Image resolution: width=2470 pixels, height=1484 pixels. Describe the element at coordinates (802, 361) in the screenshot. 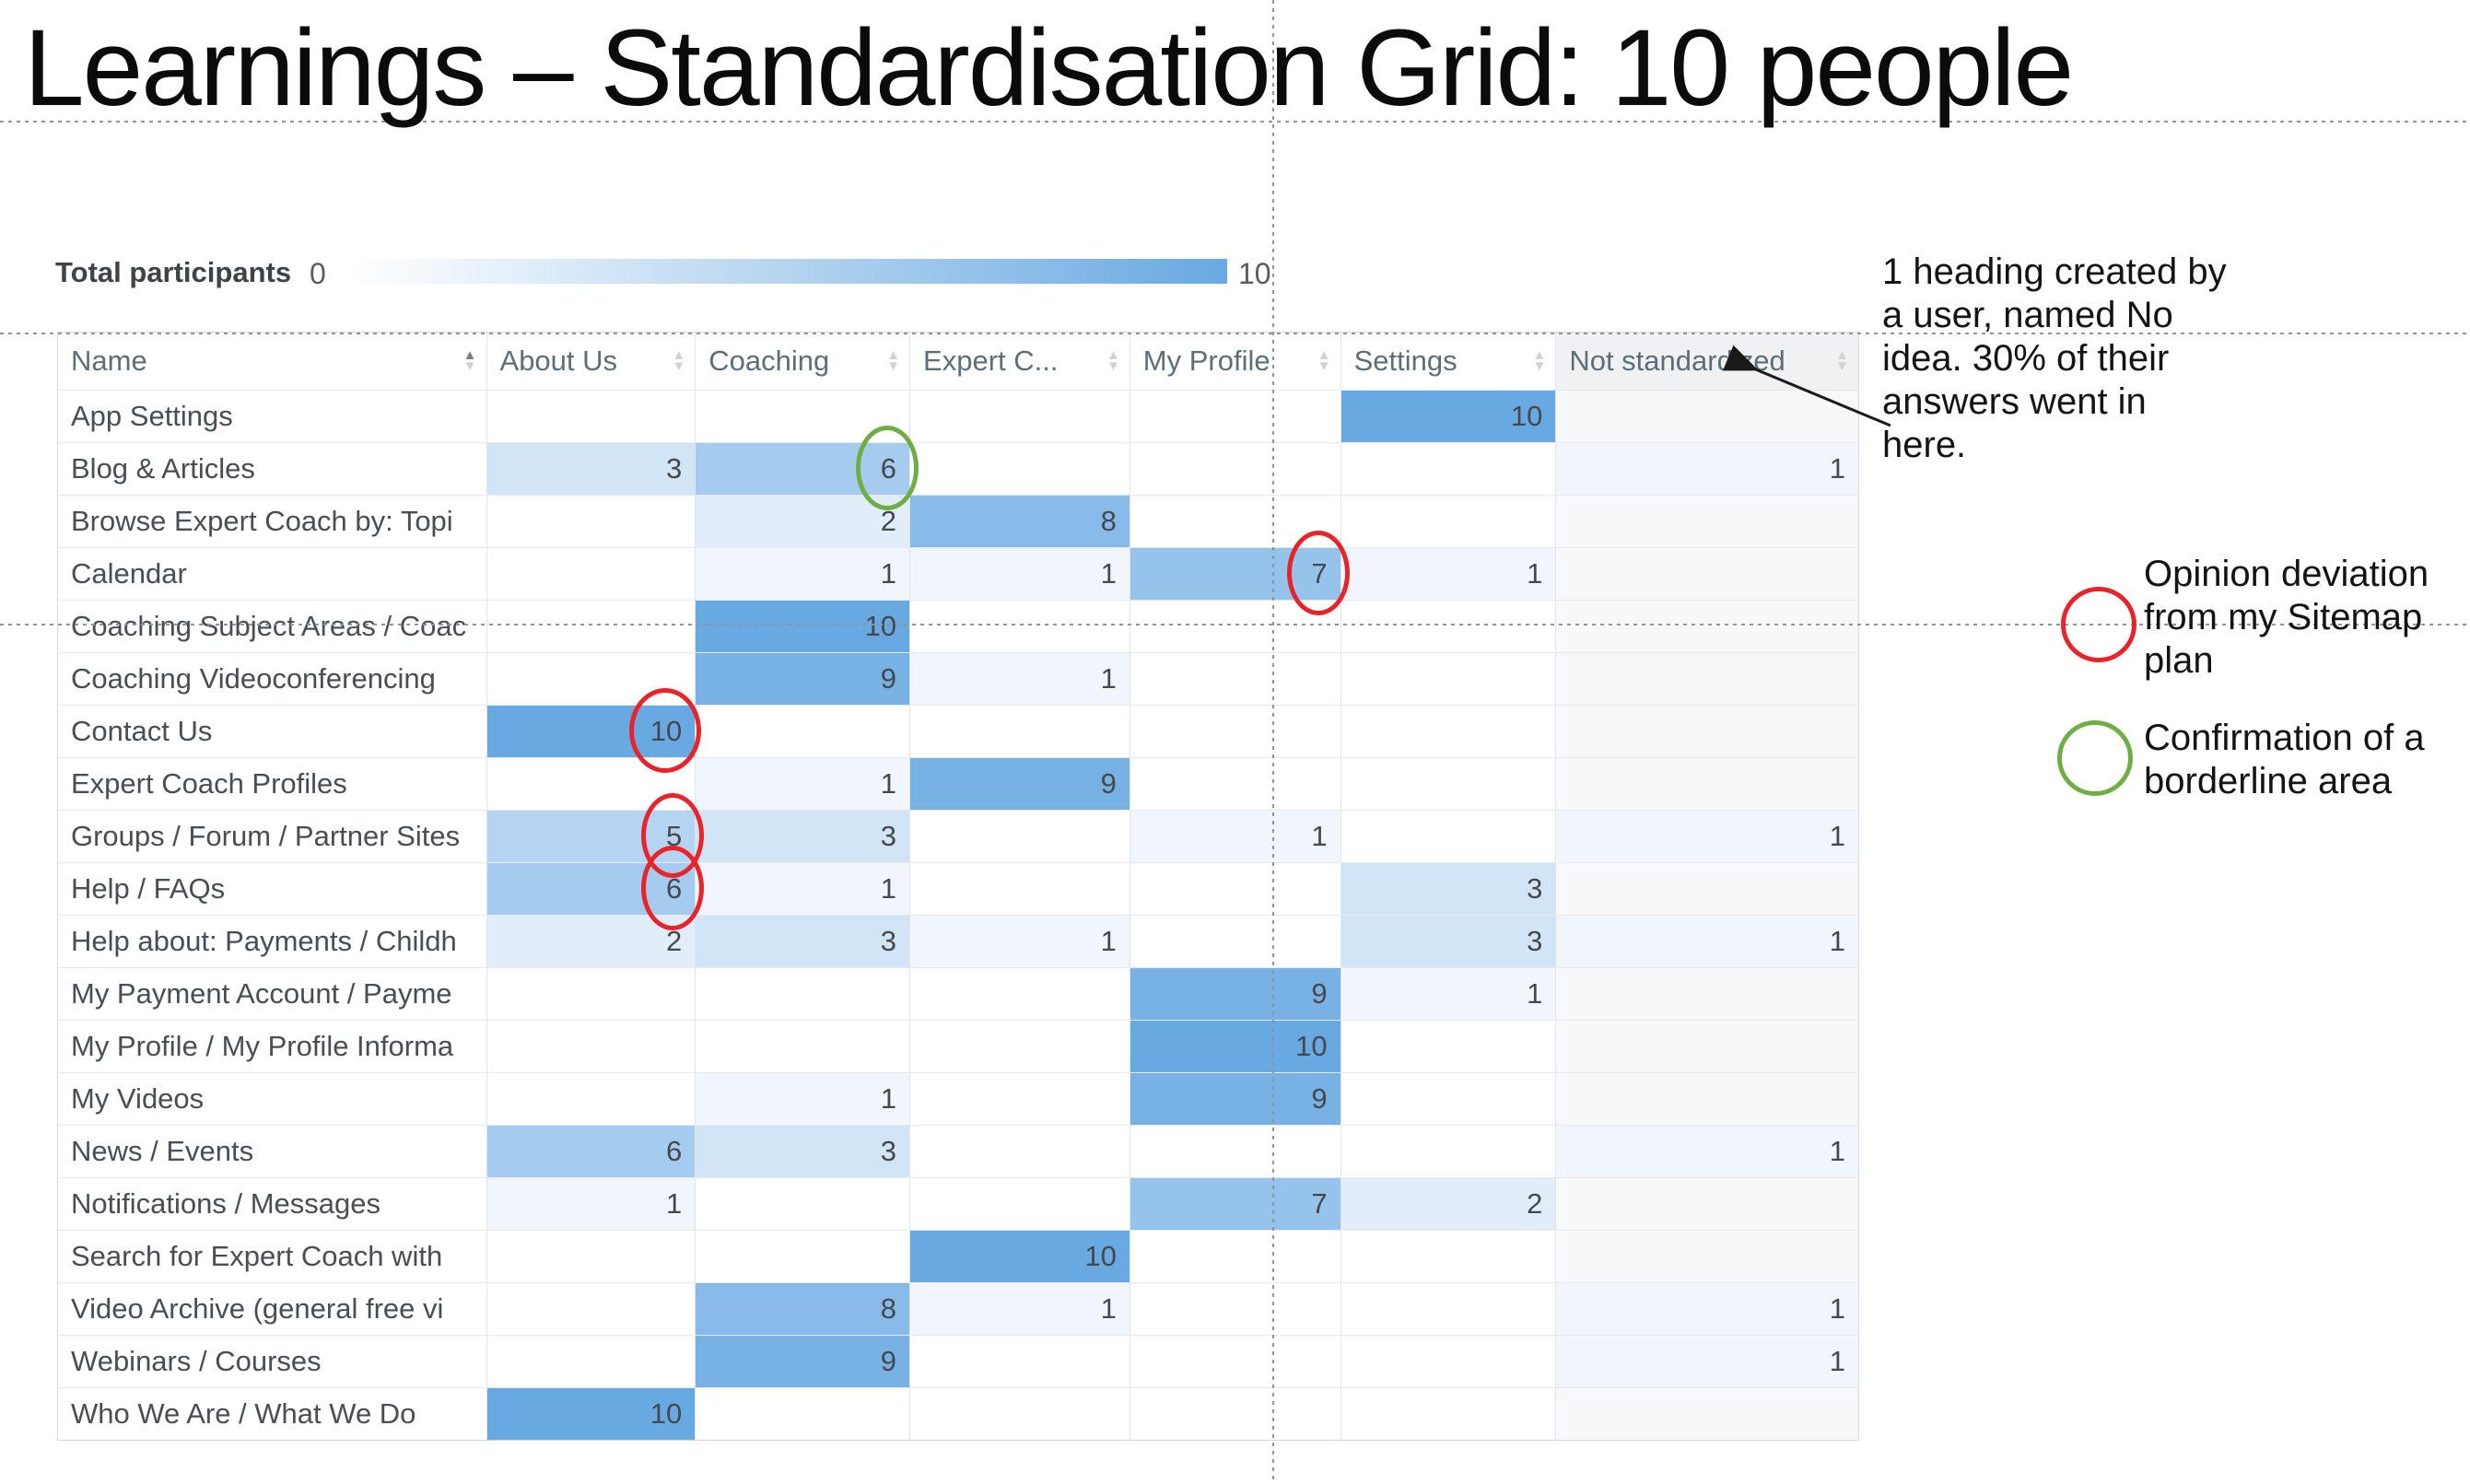

I see `column-header-coaching: Coaching ▲ ▼` at that location.